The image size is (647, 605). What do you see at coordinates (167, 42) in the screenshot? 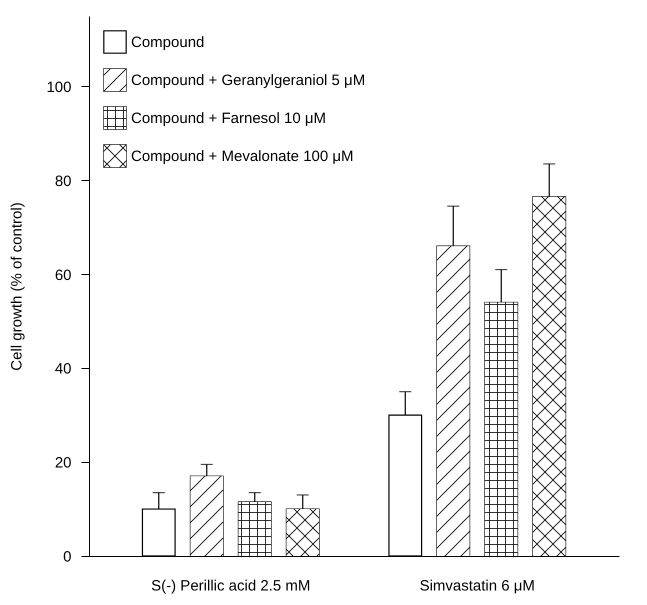
I see `legend-label: Compound` at bounding box center [167, 42].